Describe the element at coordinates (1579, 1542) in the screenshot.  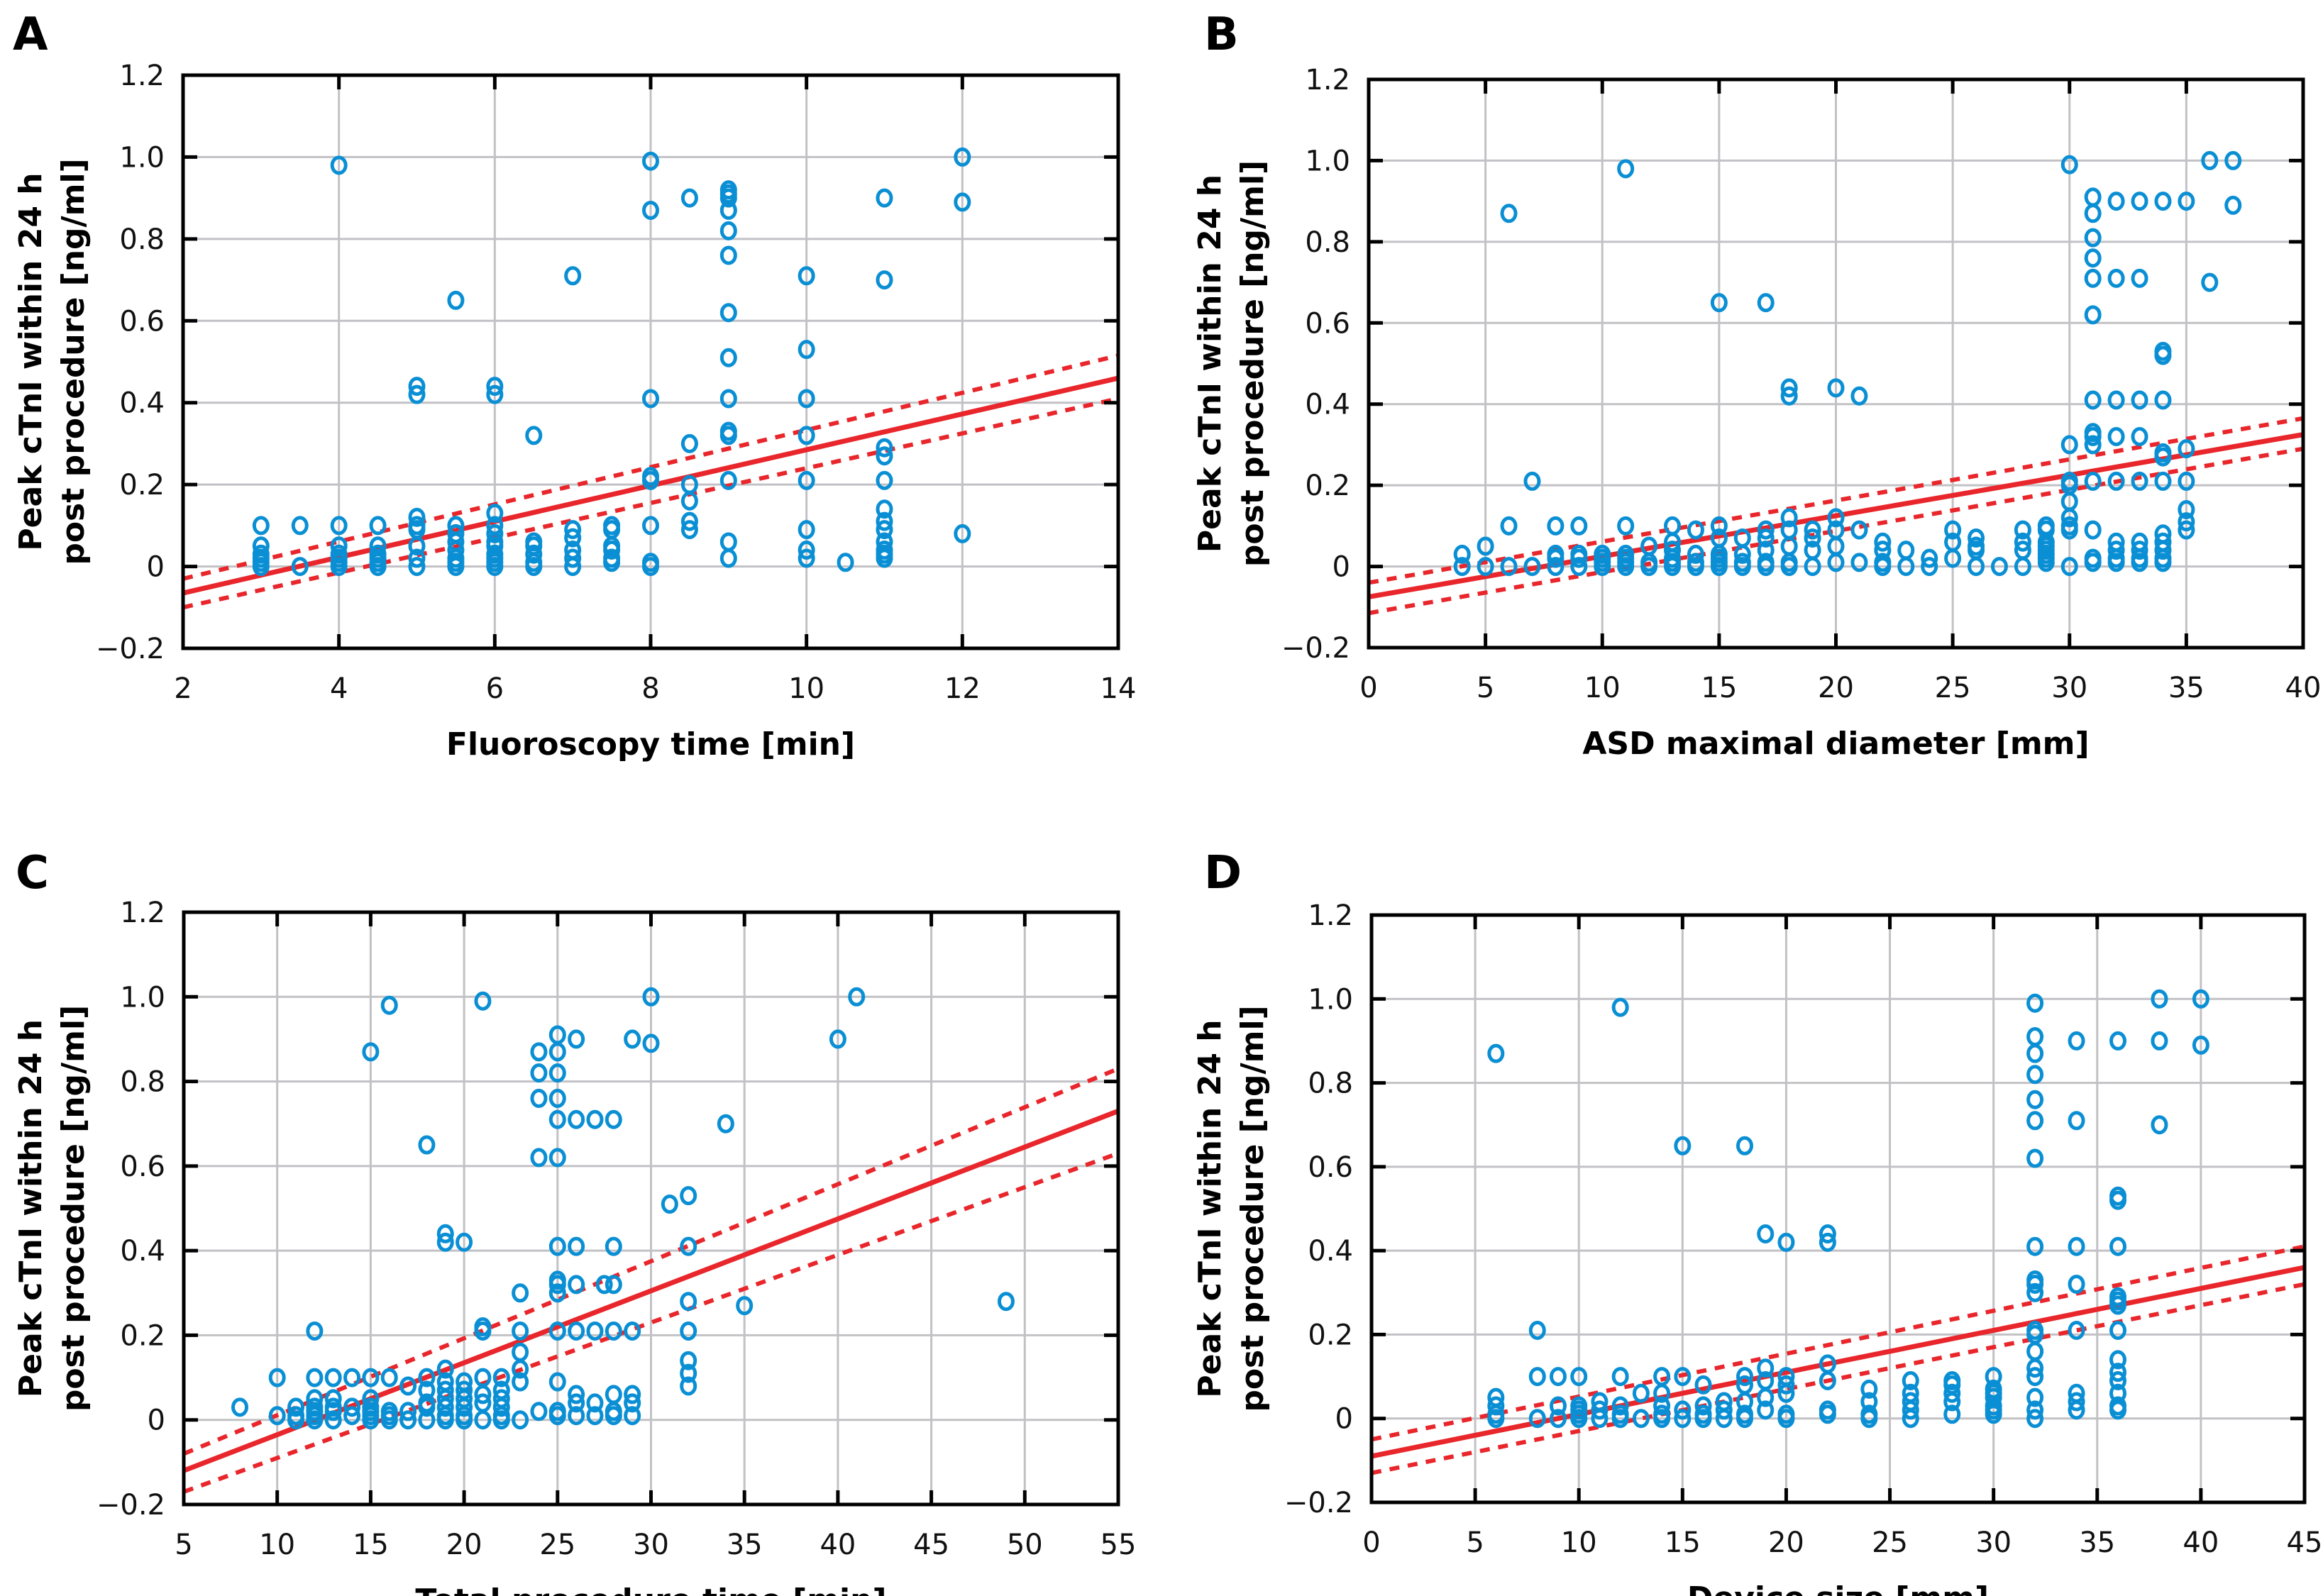
I see `x-tick-label: 10` at that location.